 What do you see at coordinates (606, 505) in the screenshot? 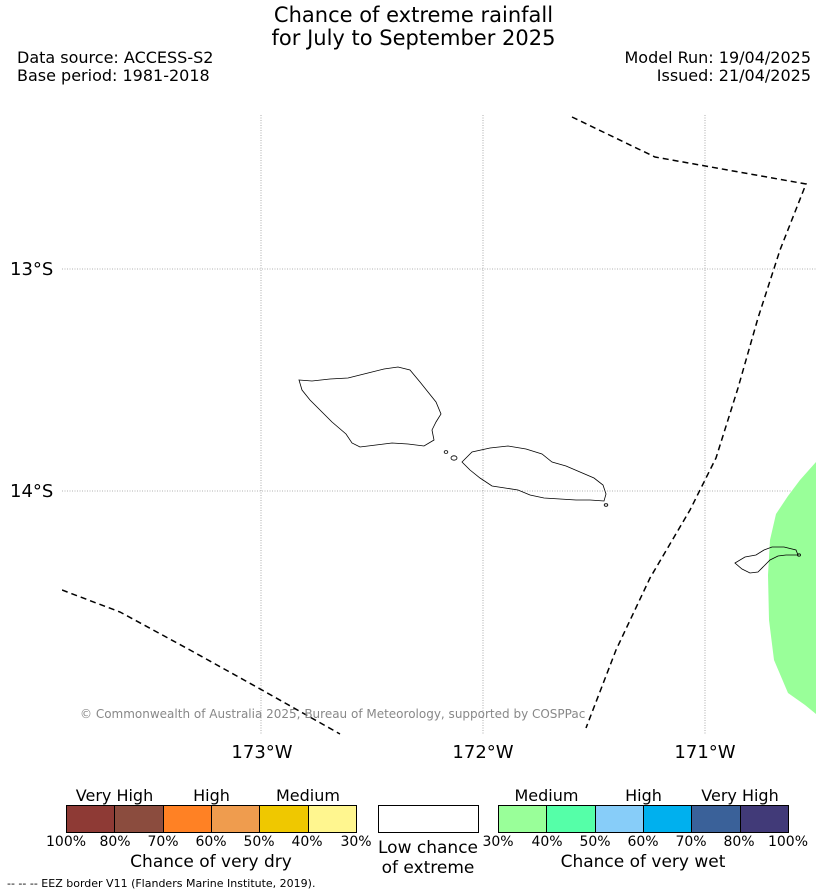
I see `nuutele-islet` at bounding box center [606, 505].